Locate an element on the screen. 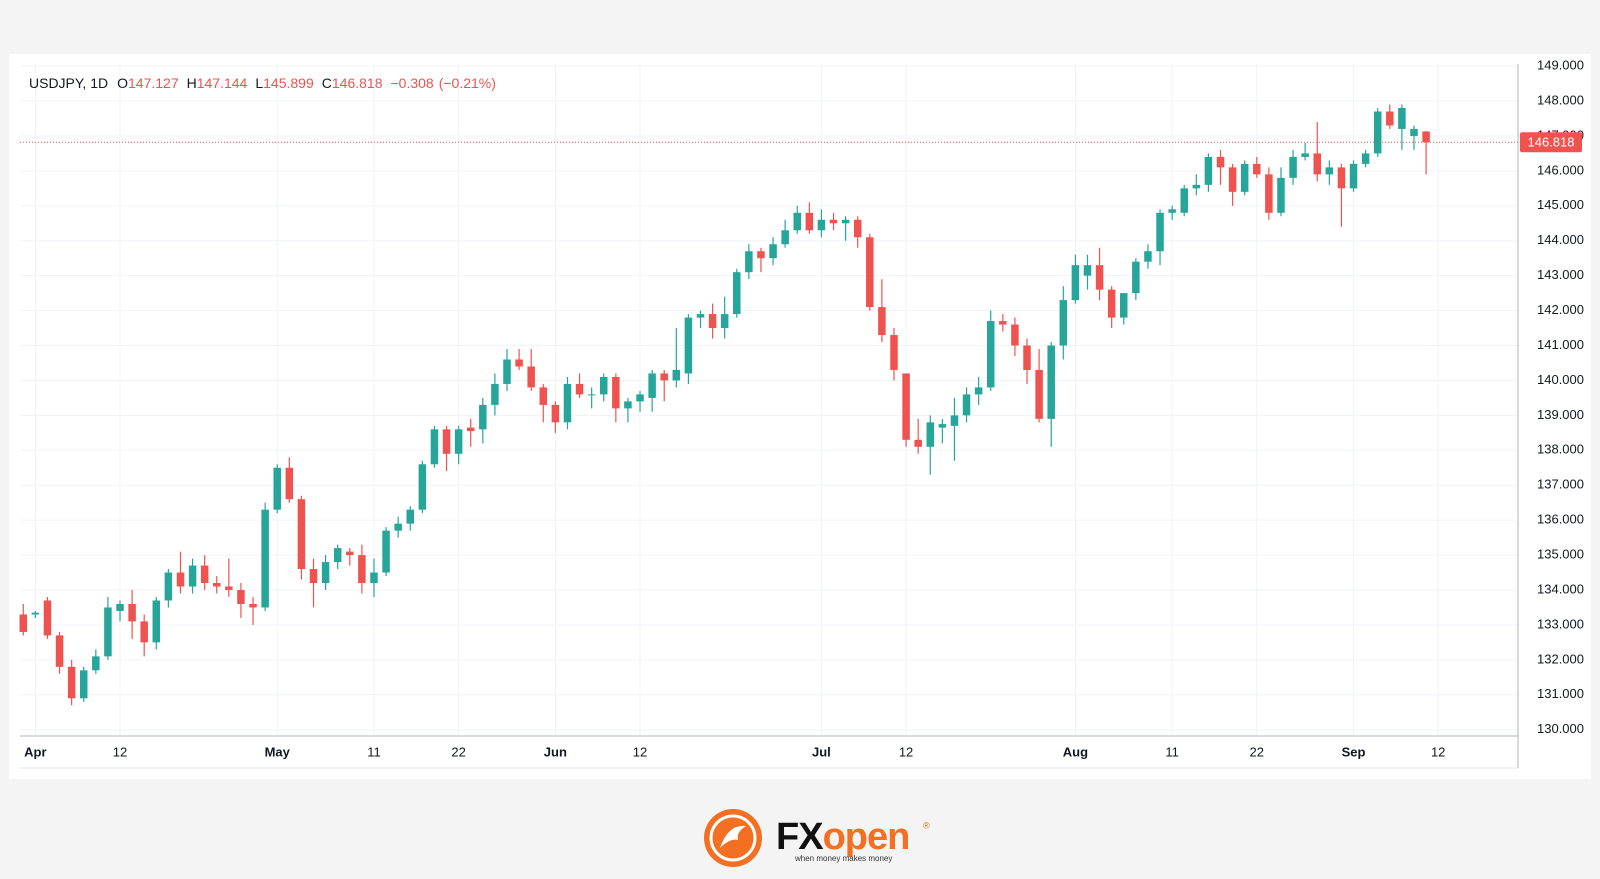 The image size is (1600, 879). ohlc-value: 147.127 is located at coordinates (153, 83).